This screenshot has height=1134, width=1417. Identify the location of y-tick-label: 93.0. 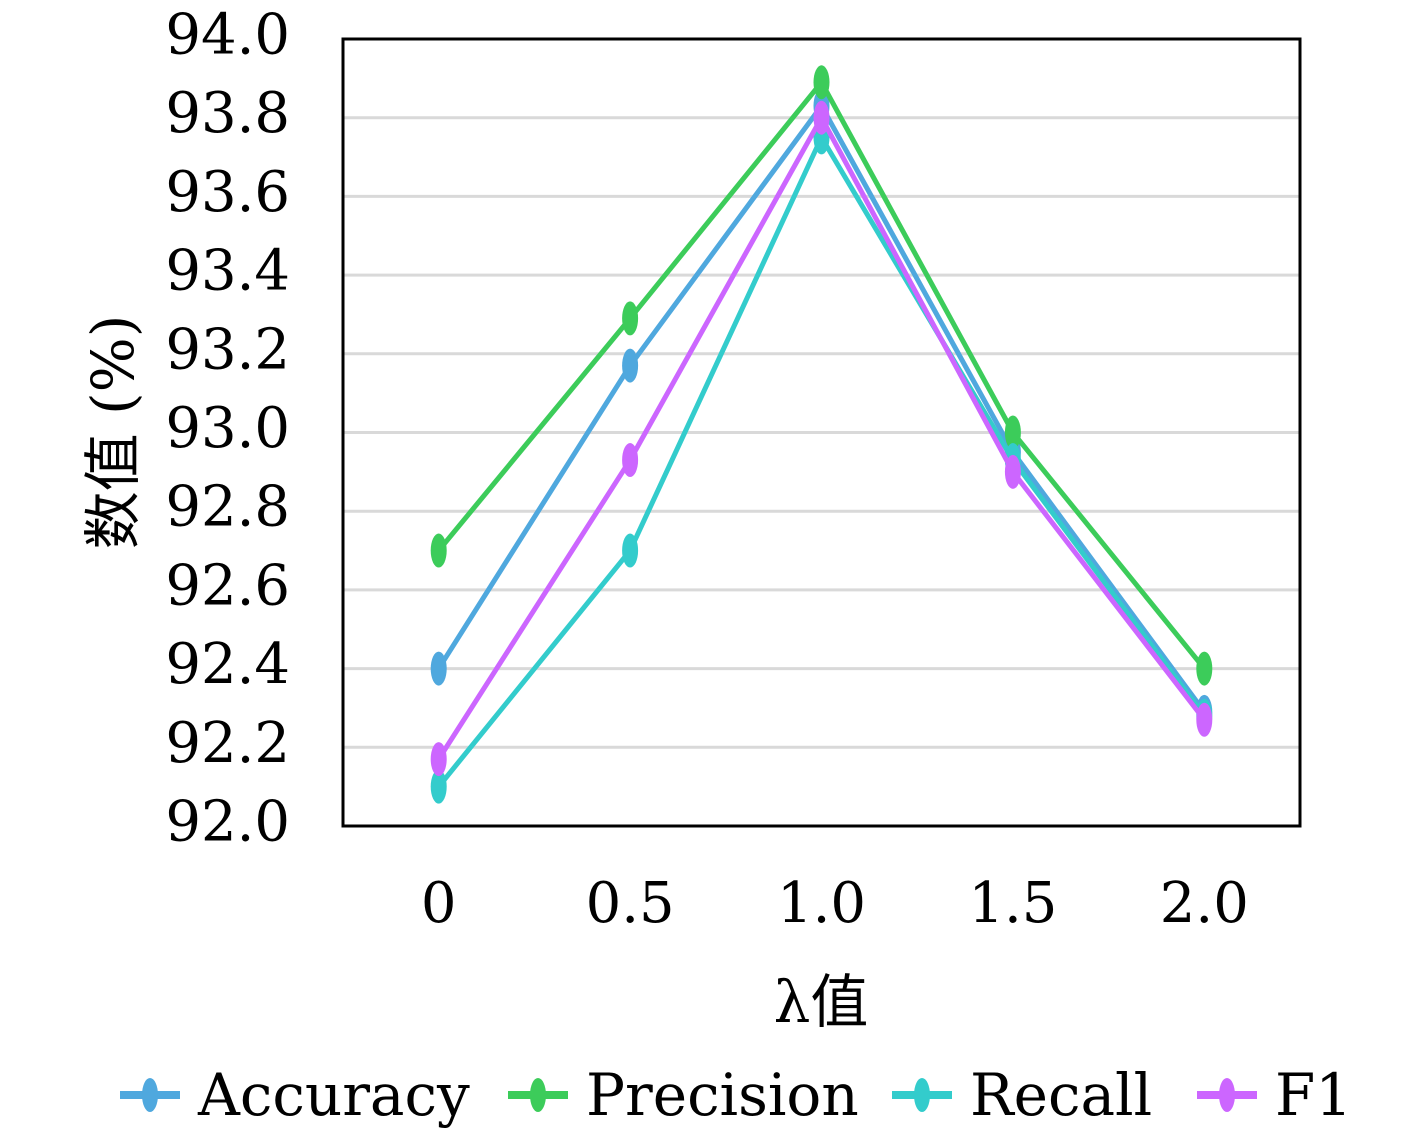
(227, 428).